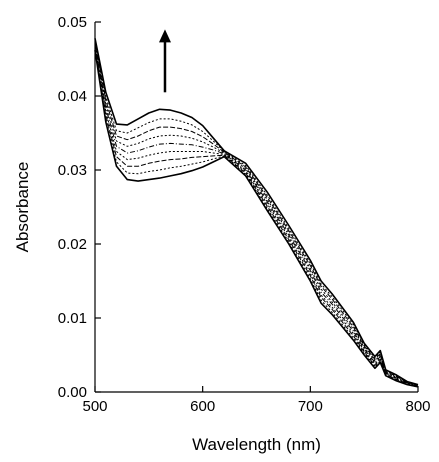 Image resolution: width=439 pixels, height=462 pixels. Describe the element at coordinates (164, 61) in the screenshot. I see `increase-arrow` at that location.